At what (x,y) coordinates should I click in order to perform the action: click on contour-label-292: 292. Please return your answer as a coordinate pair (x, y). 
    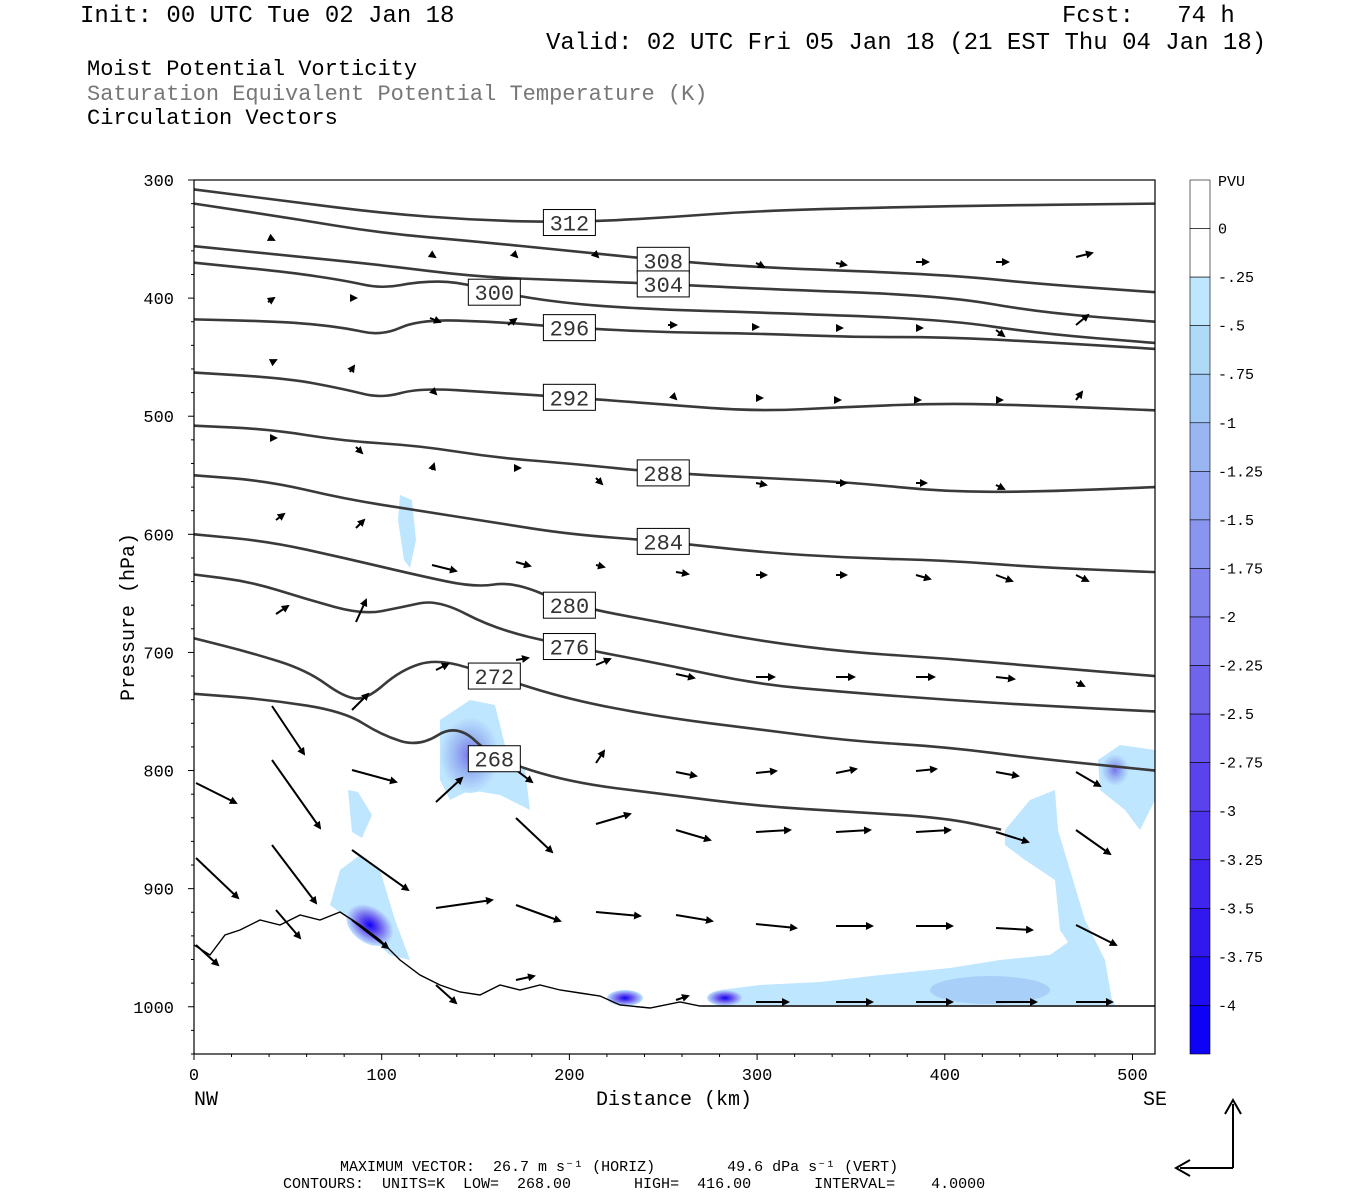
    Looking at the image, I should click on (569, 397).